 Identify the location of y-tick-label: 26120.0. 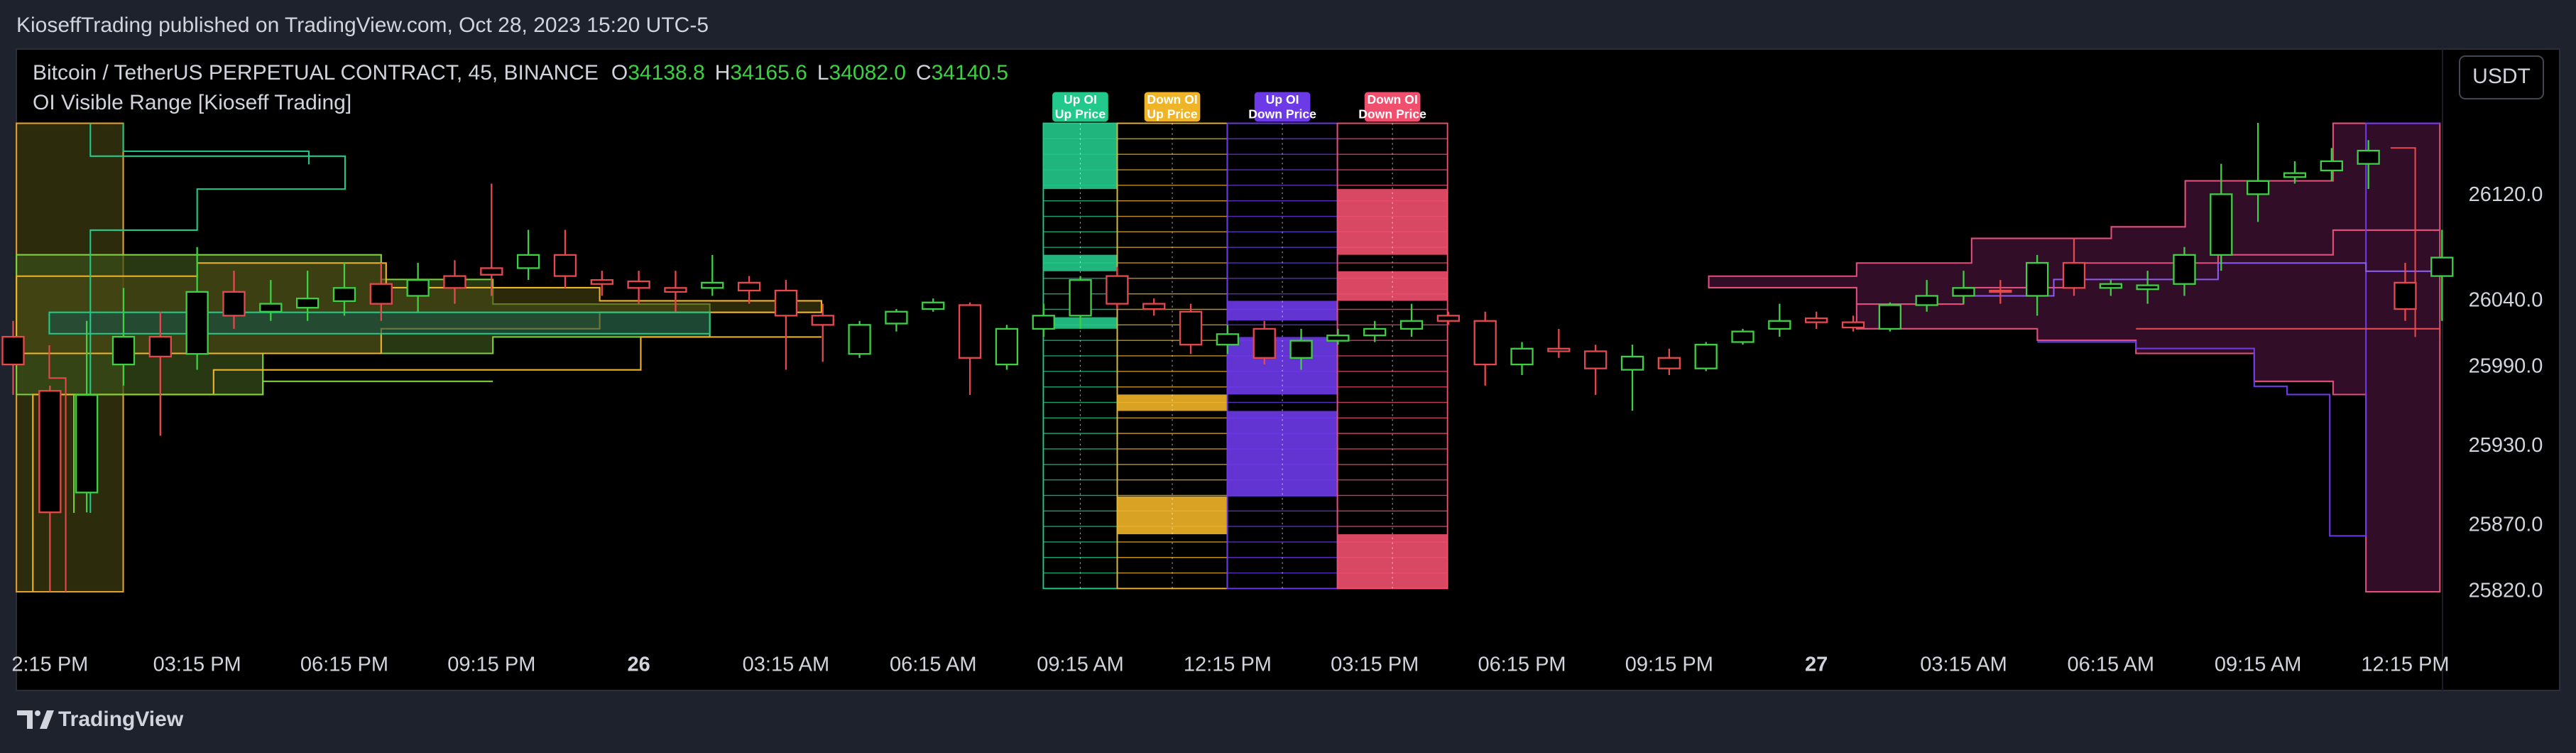
(2506, 195).